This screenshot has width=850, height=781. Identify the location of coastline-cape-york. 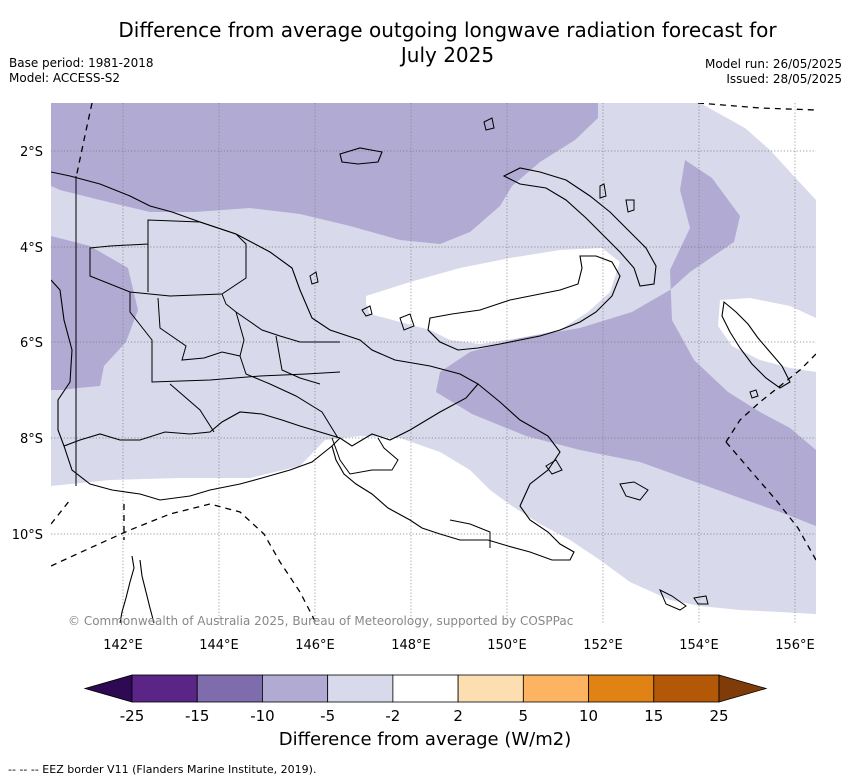
(137, 589).